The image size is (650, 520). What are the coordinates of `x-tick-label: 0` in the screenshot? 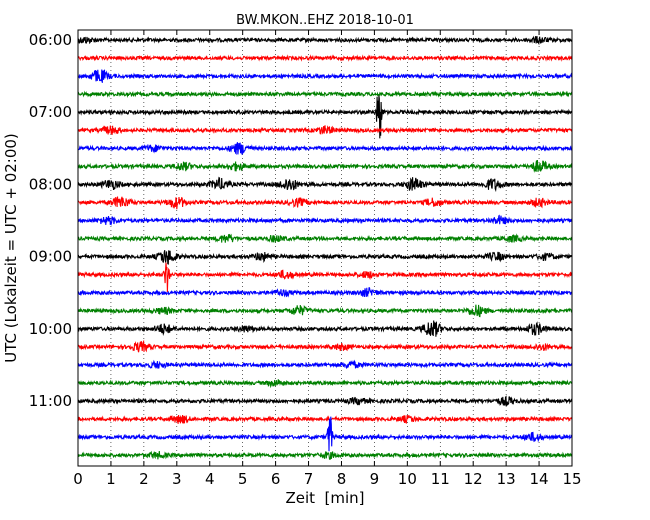 It's located at (78, 479).